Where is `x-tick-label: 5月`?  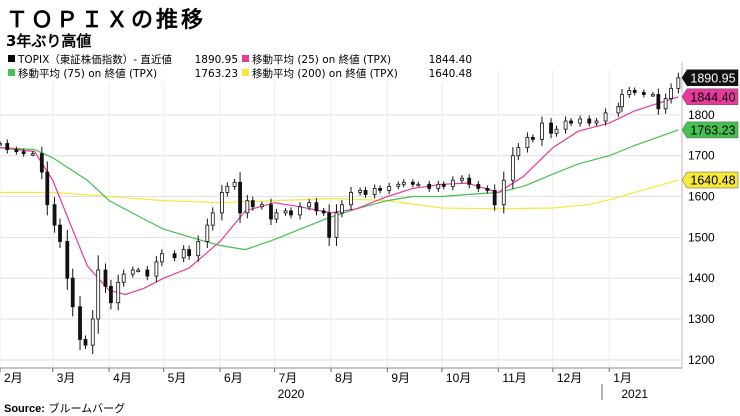 x-tick-label: 5月 is located at coordinates (177, 378).